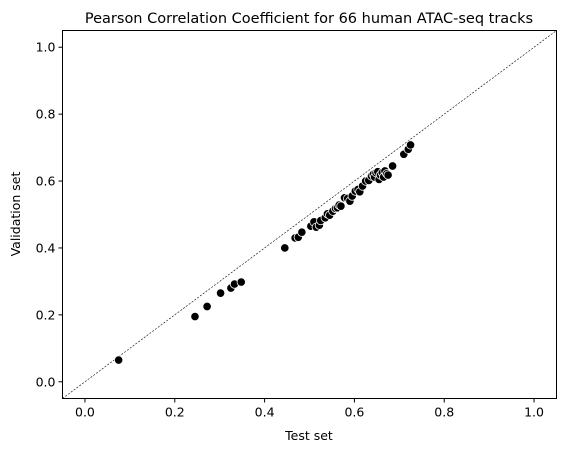 Image resolution: width=577 pixels, height=453 pixels. What do you see at coordinates (308, 435) in the screenshot?
I see `x-axis-label: Test set` at bounding box center [308, 435].